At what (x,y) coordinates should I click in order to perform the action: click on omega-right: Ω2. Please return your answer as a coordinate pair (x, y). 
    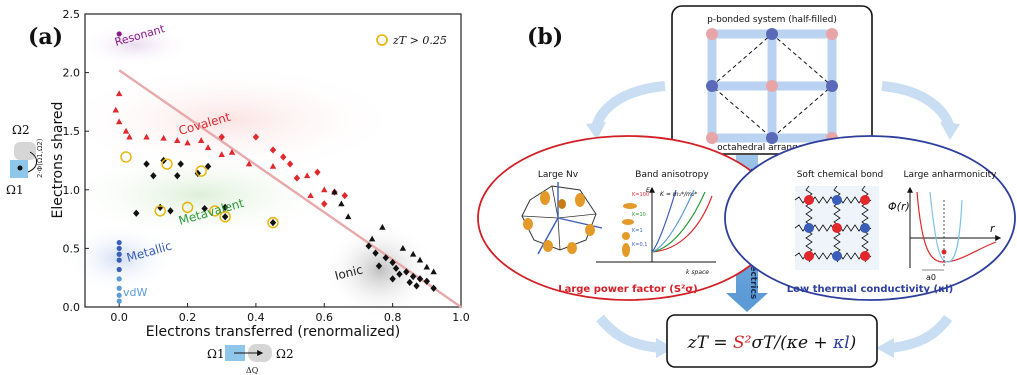
    Looking at the image, I should click on (285, 354).